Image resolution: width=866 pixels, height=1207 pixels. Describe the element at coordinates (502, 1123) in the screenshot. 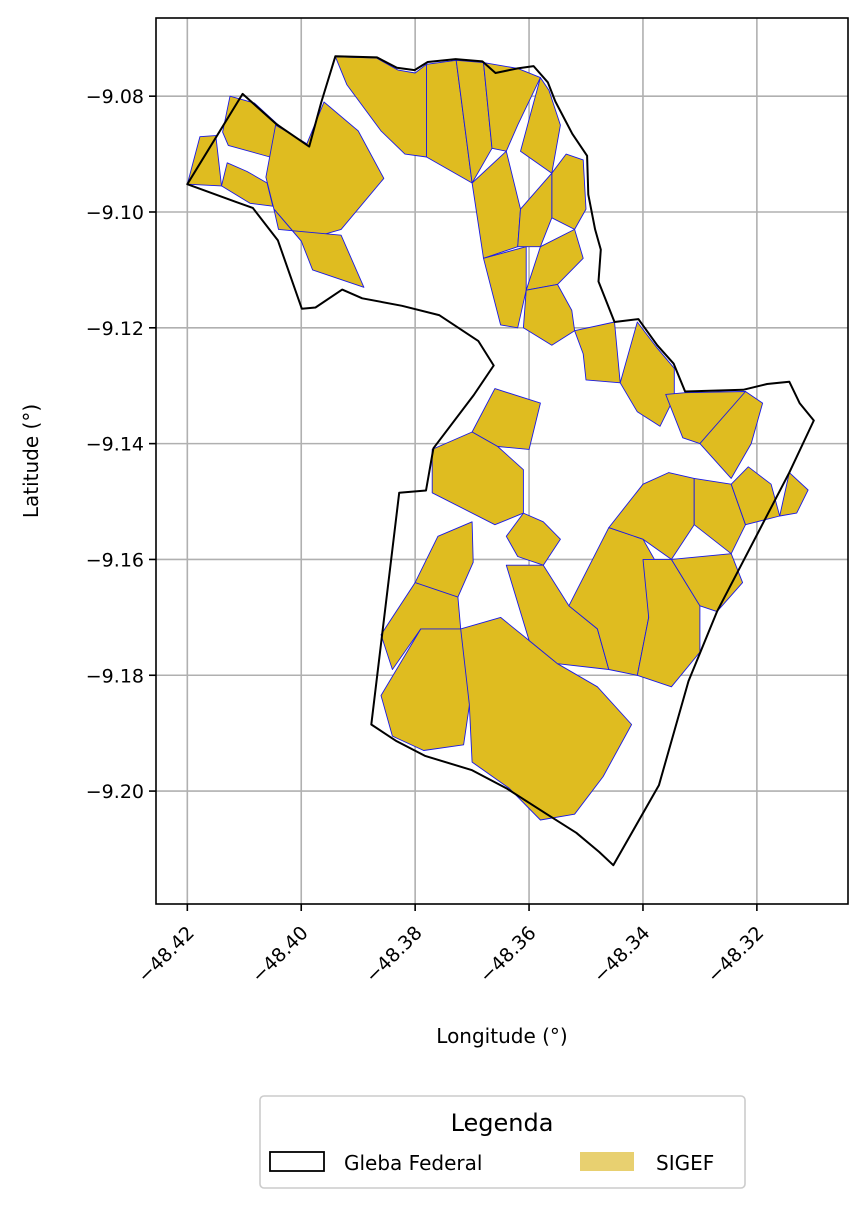

I see `legend-title: Legenda` at that location.